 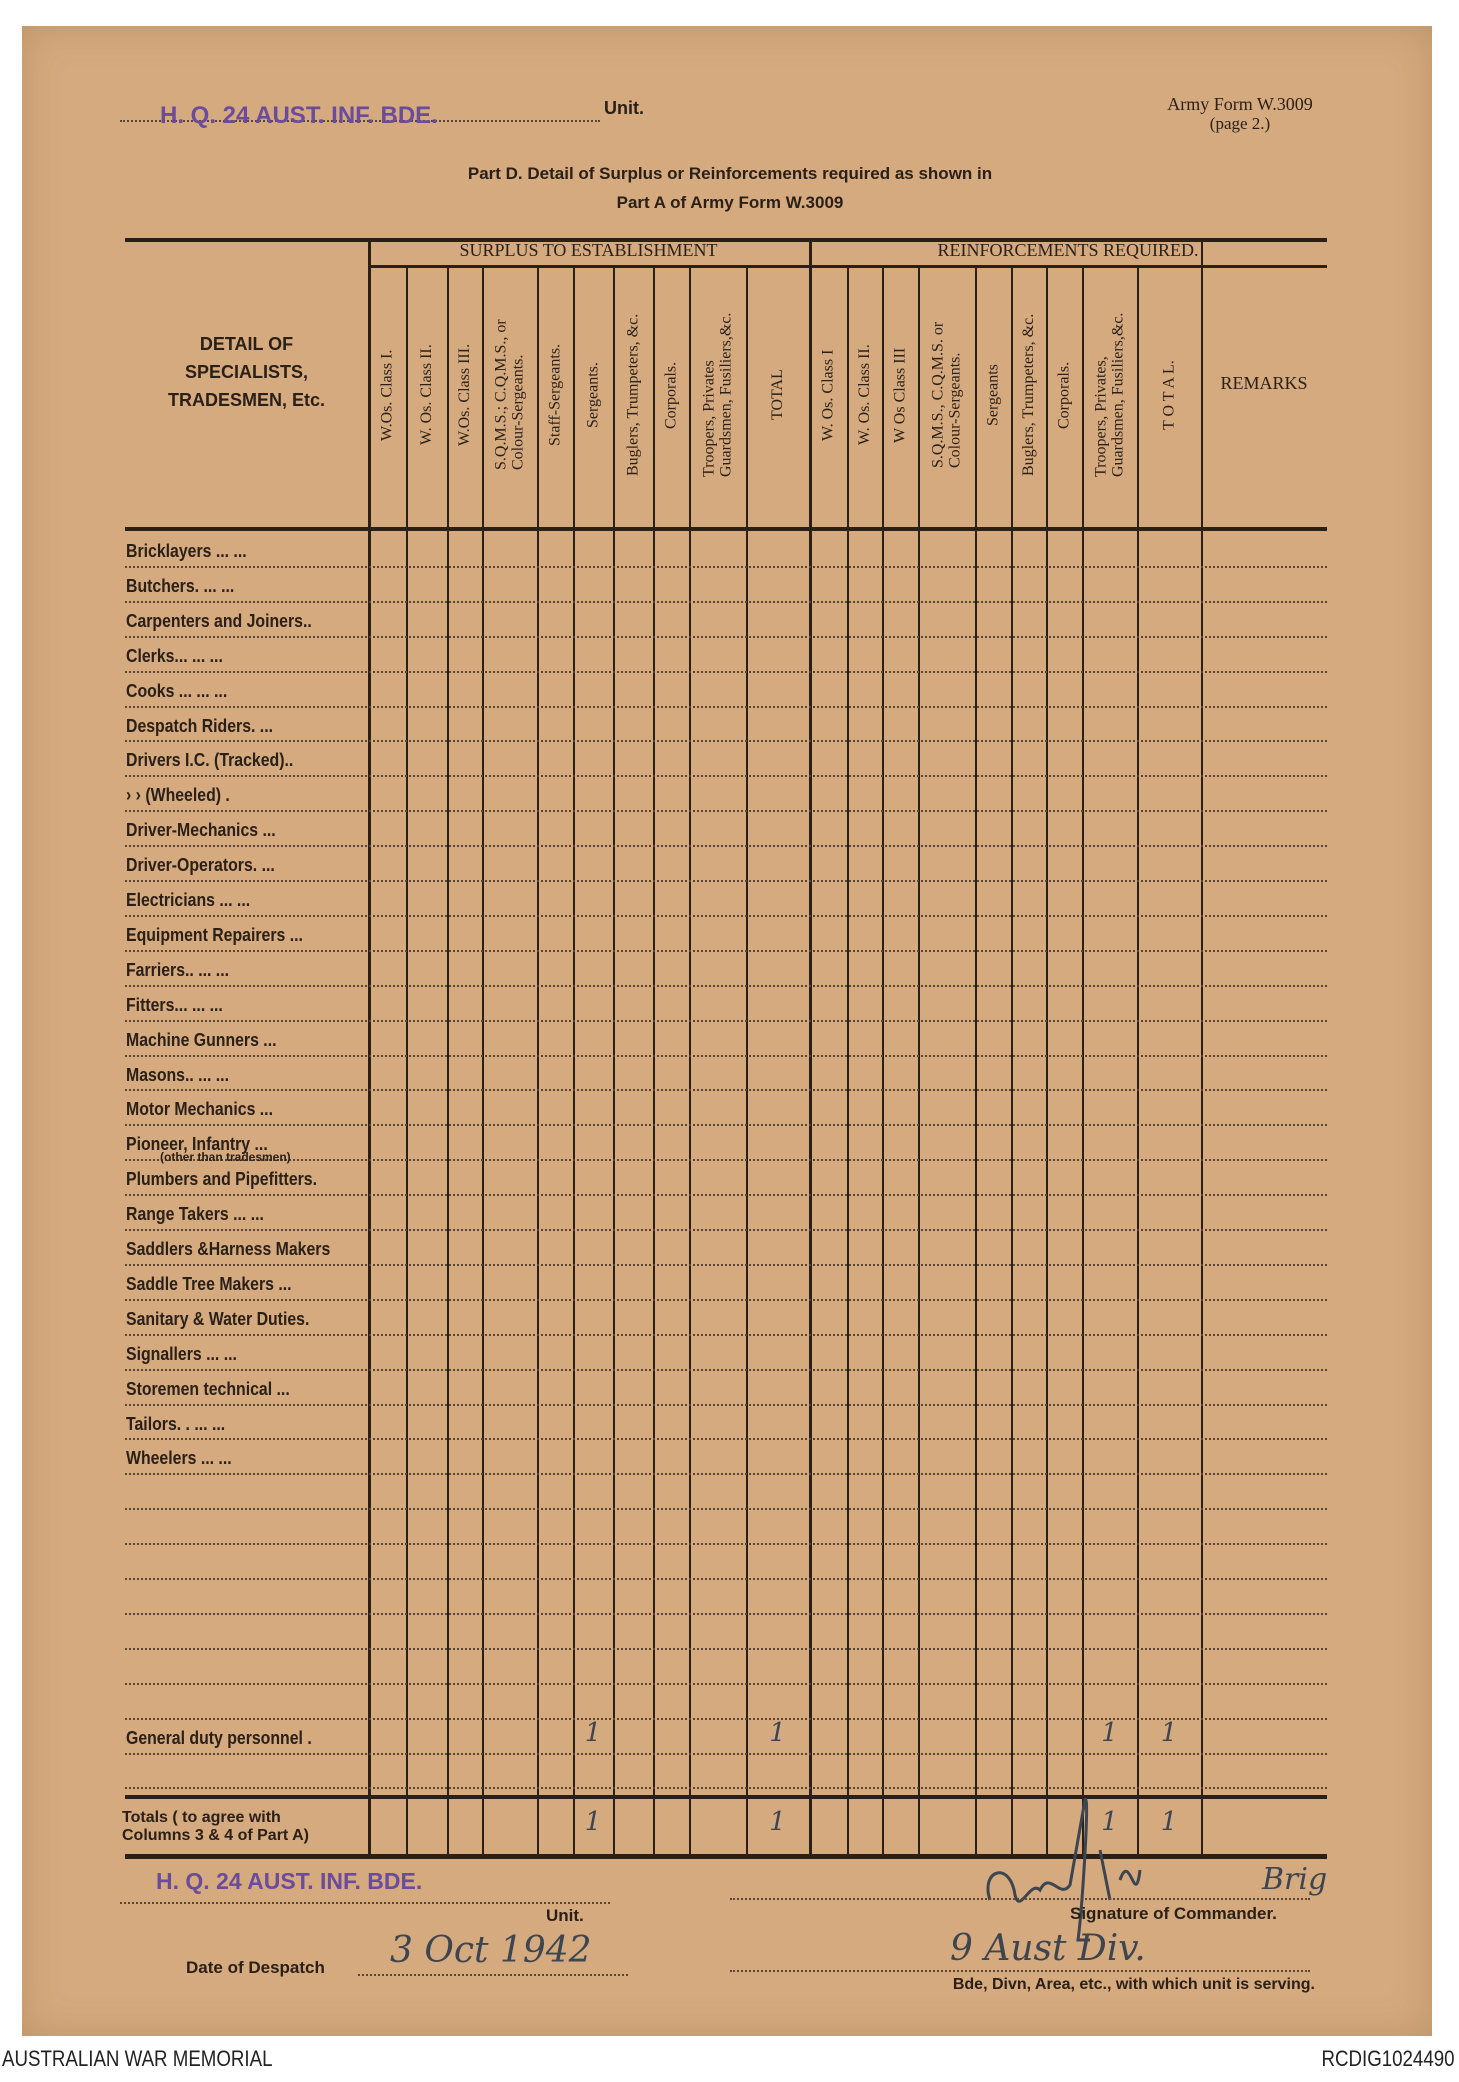 I want to click on reinforcement-column-header: S.Q.M.S., C.Q.M.S. or Colour-Sergeants., so click(x=946, y=395).